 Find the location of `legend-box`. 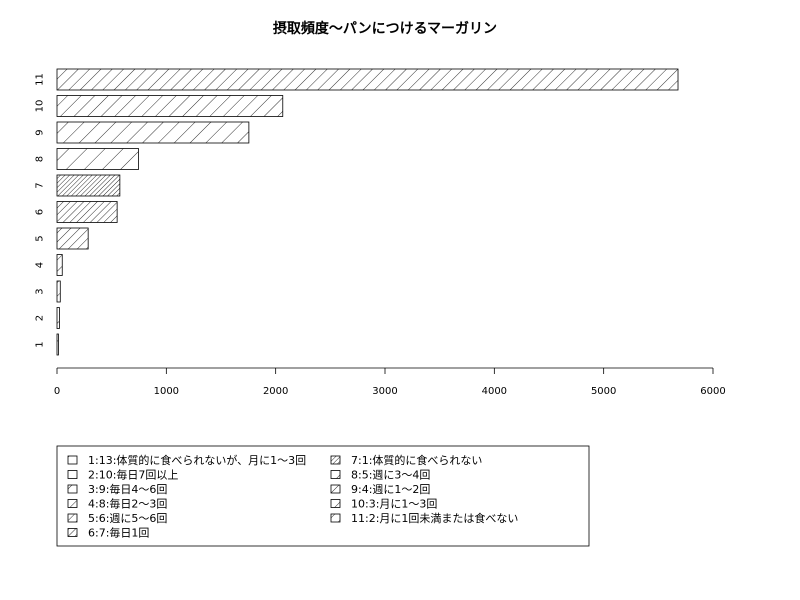

legend-box is located at coordinates (323, 496).